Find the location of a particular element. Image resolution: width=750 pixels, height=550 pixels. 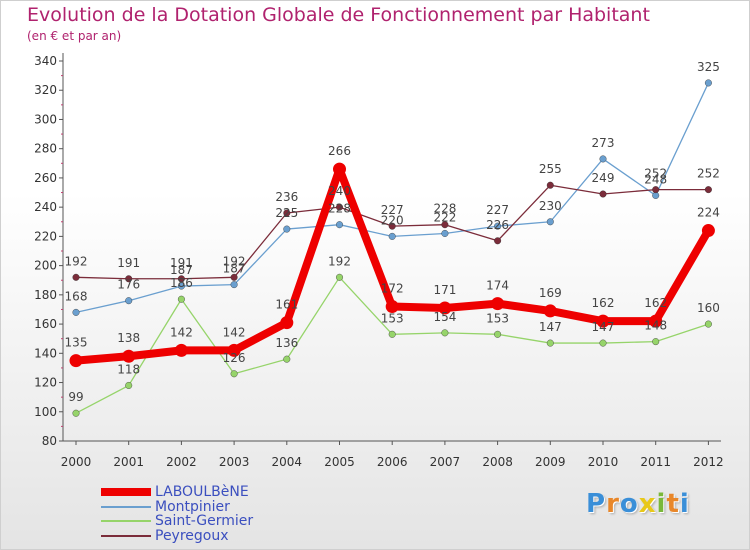

legend-item: Peyregoux is located at coordinates (221, 535).